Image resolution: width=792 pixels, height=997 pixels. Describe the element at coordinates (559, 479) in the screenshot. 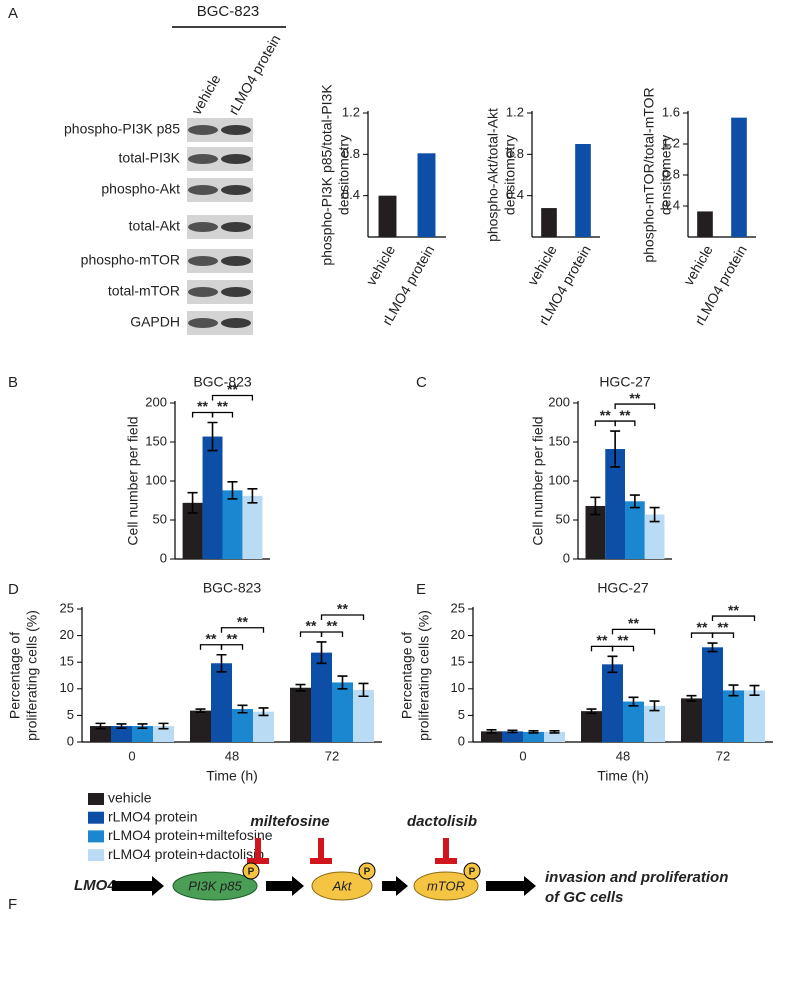

I see `y-tick-label: 100` at that location.